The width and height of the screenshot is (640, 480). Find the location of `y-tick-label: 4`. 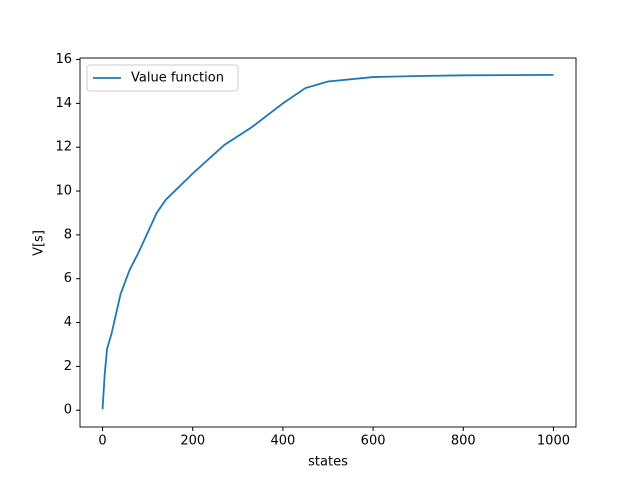

y-tick-label: 4 is located at coordinates (68, 322).